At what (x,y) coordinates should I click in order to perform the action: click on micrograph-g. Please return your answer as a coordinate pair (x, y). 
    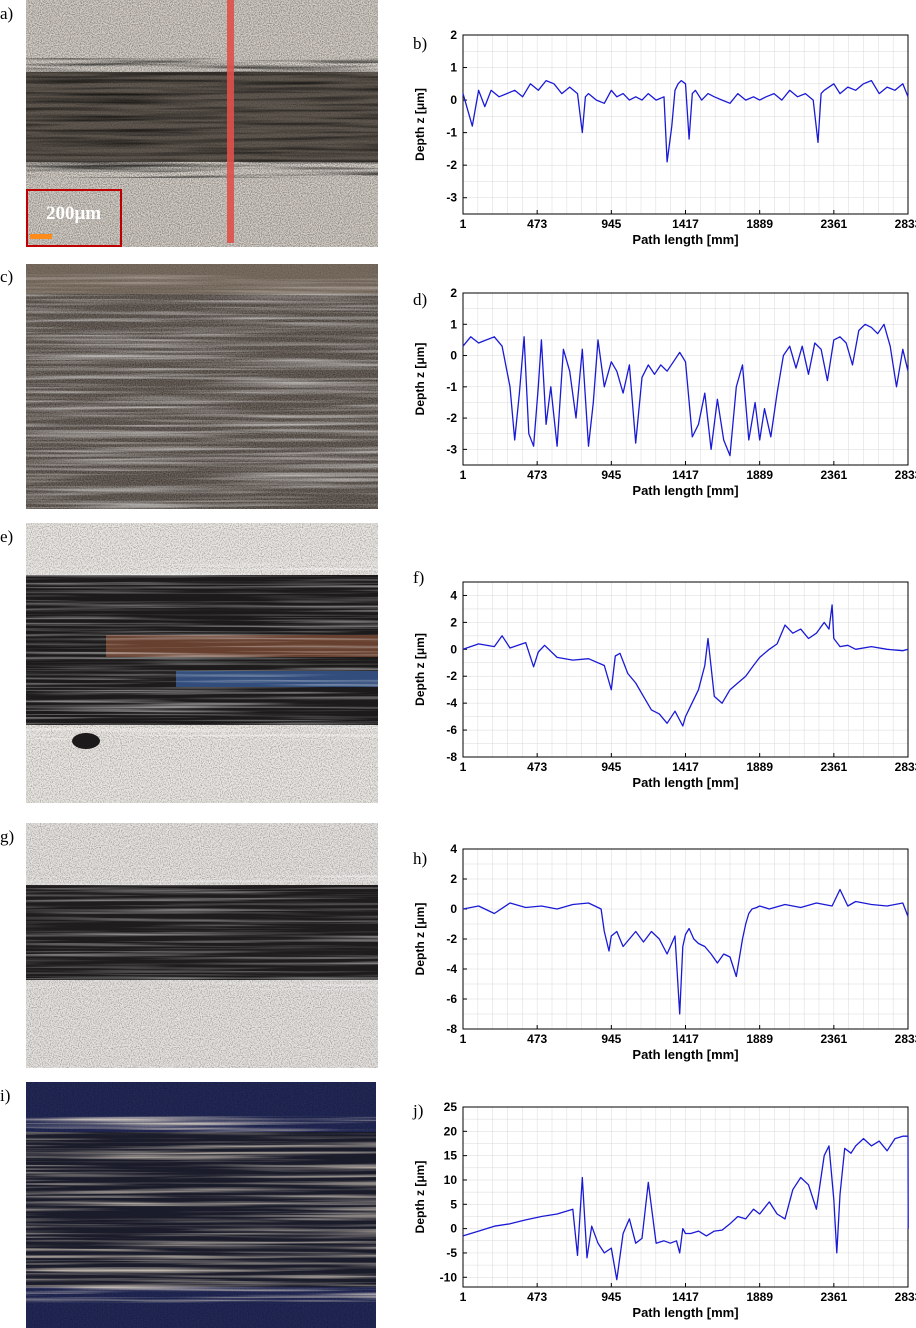
    Looking at the image, I should click on (202, 945).